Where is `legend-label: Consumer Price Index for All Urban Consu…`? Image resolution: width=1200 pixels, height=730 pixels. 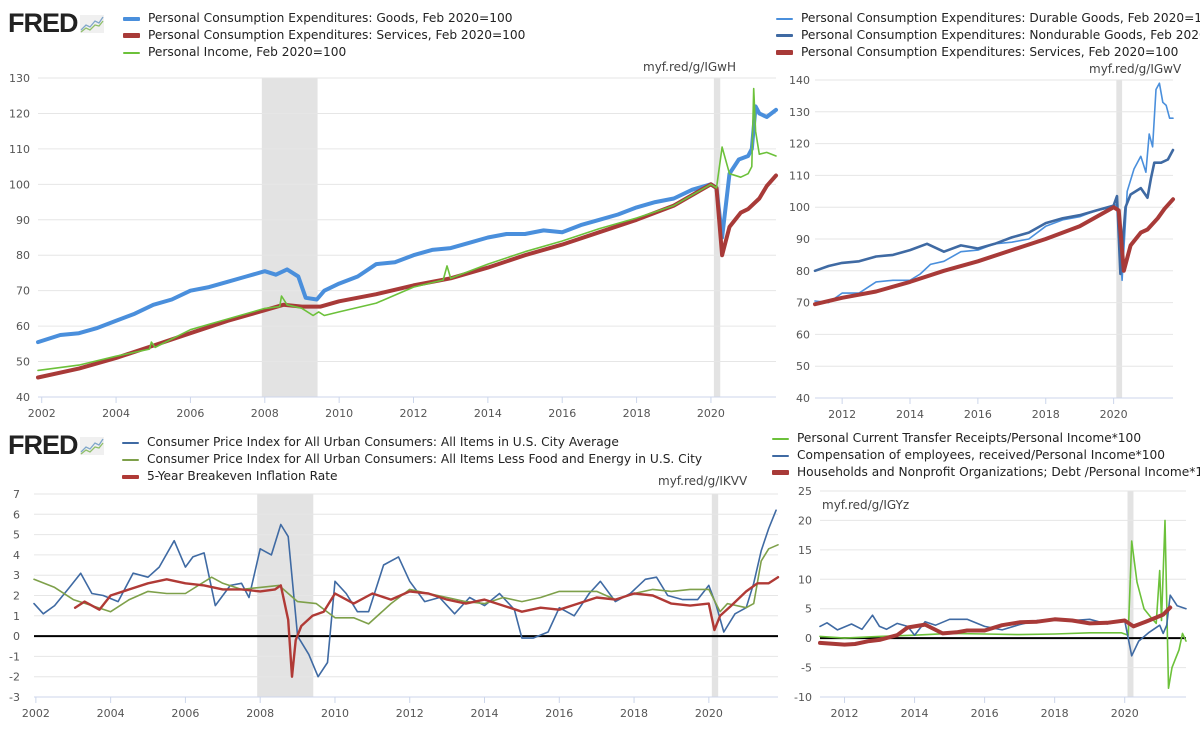 legend-label: Consumer Price Index for All Urban Consu… is located at coordinates (383, 442).